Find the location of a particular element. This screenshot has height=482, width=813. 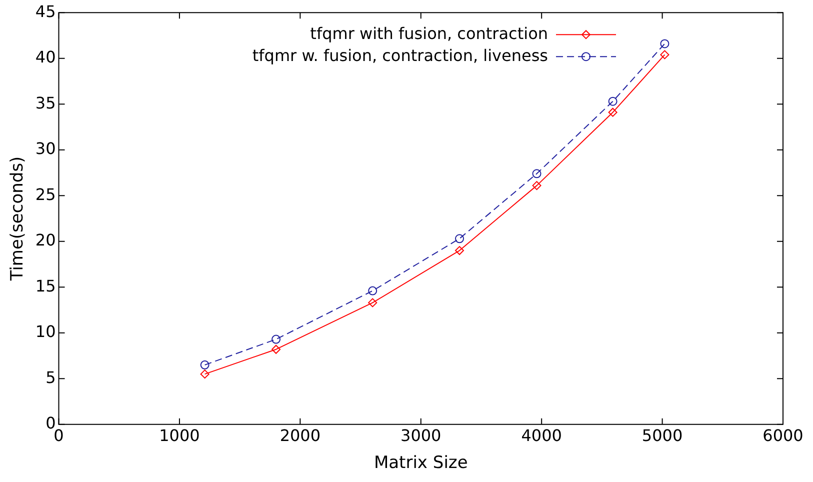

y-tick-label: 45 is located at coordinates (45, 11).